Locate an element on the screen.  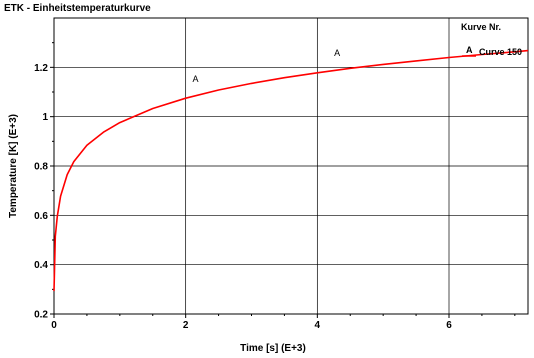
y-tick-label: 0.6 is located at coordinates (41, 216).